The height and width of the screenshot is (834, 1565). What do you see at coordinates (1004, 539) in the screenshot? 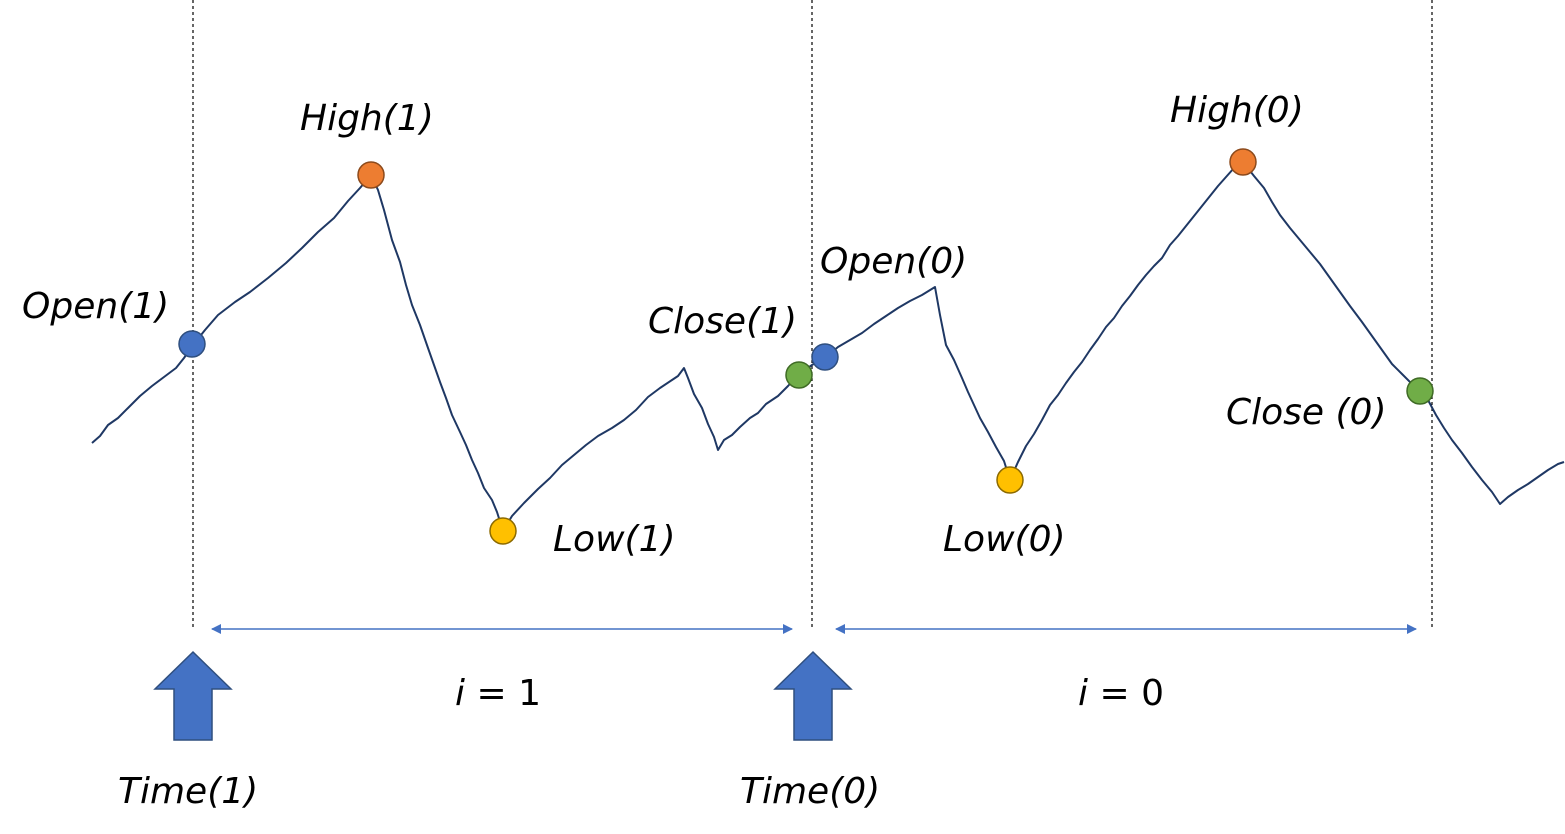
I see `low0-label: Low(0)` at bounding box center [1004, 539].